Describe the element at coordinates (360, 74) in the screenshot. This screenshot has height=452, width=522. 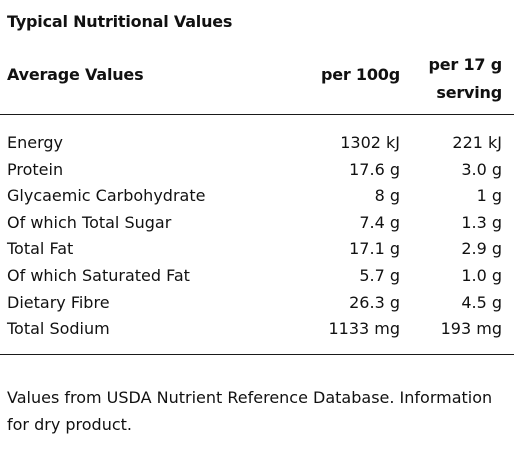
I see `column-header-per-100g: per 100g` at that location.